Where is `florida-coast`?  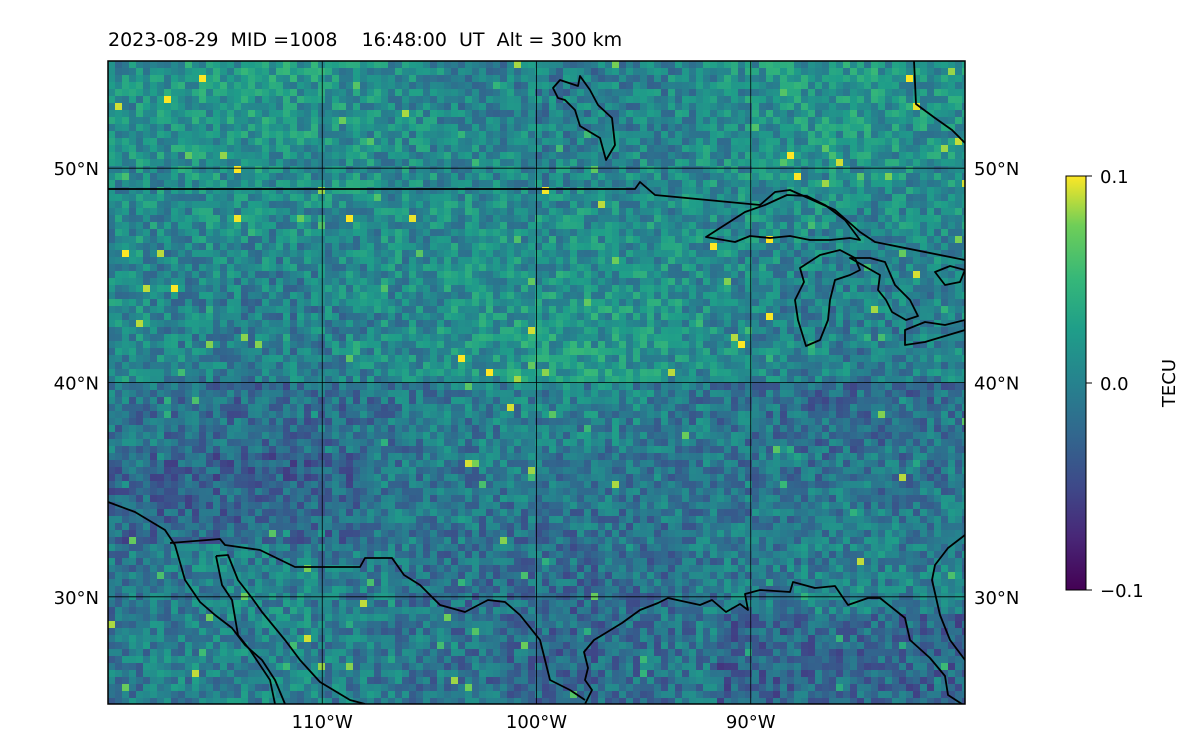 florida-coast is located at coordinates (948, 597).